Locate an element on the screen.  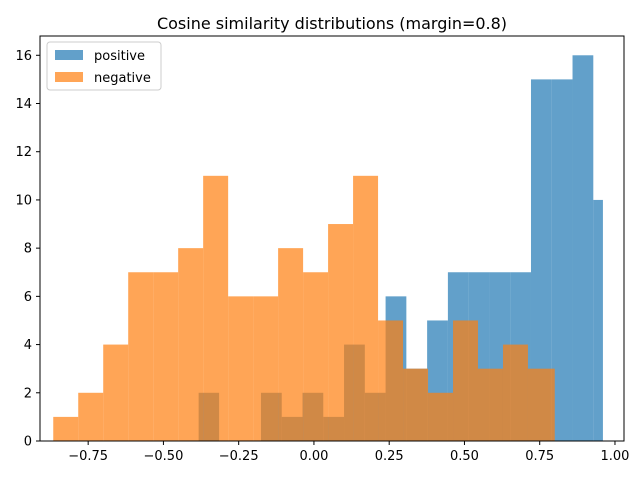
x-tick-label: 0.75 is located at coordinates (539, 456).